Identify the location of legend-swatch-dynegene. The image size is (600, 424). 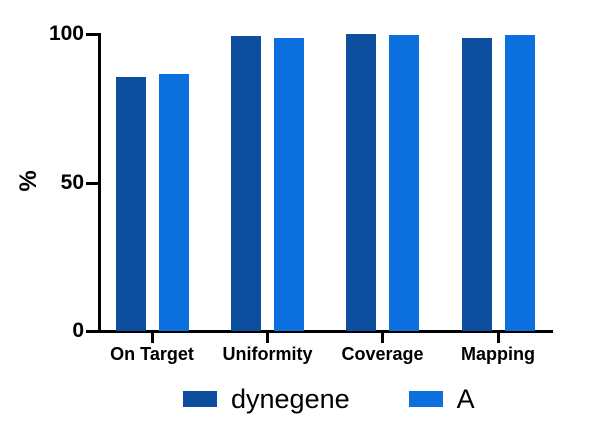
(200, 399).